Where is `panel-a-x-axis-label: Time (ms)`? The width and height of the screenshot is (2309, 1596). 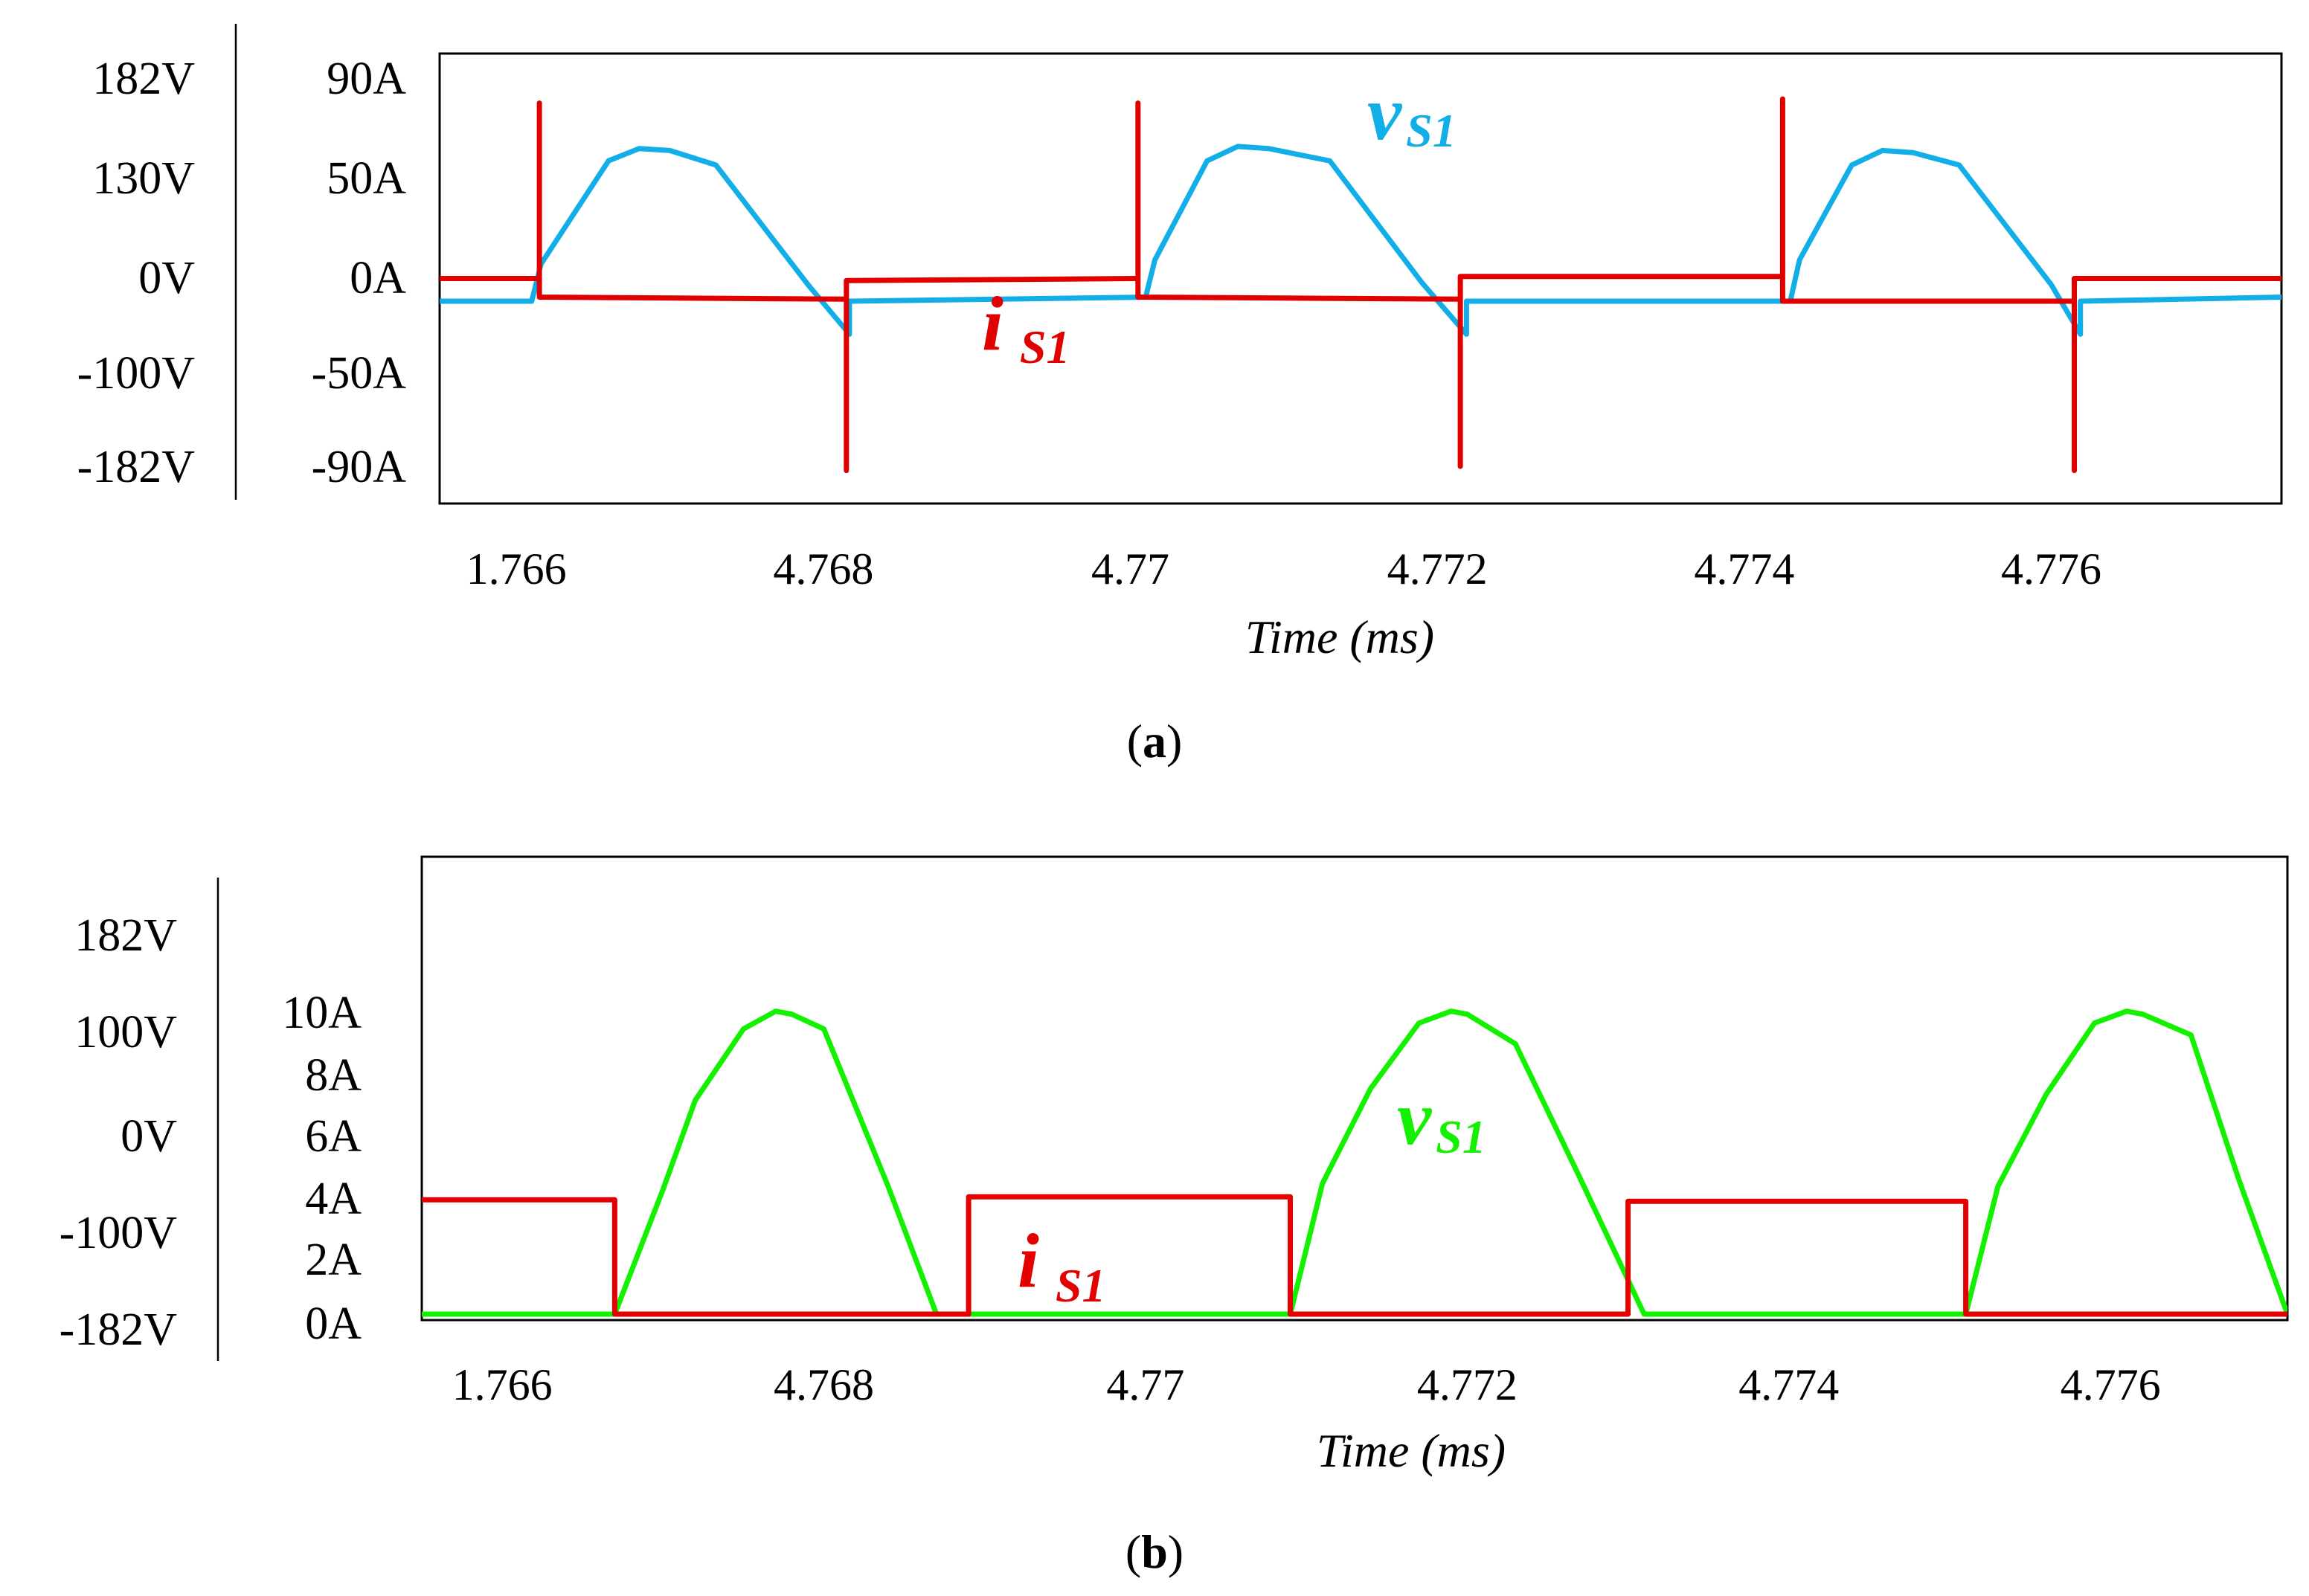
panel-a-x-axis-label: Time (ms) is located at coordinates (1339, 637).